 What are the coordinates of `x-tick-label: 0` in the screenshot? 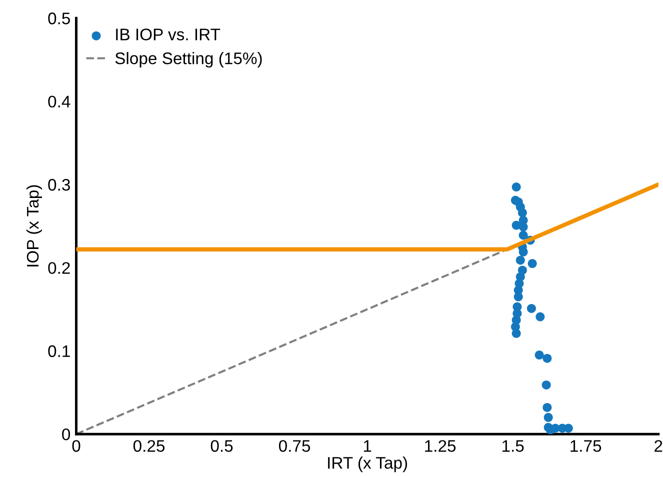 It's located at (76, 446).